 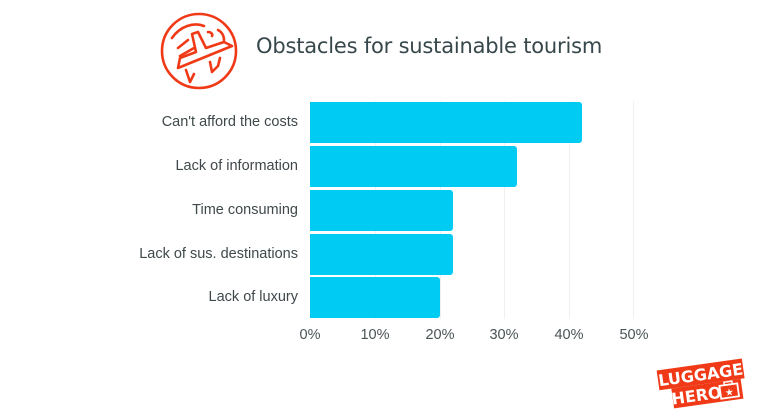 What do you see at coordinates (253, 297) in the screenshot?
I see `category-label: Lack of luxury` at bounding box center [253, 297].